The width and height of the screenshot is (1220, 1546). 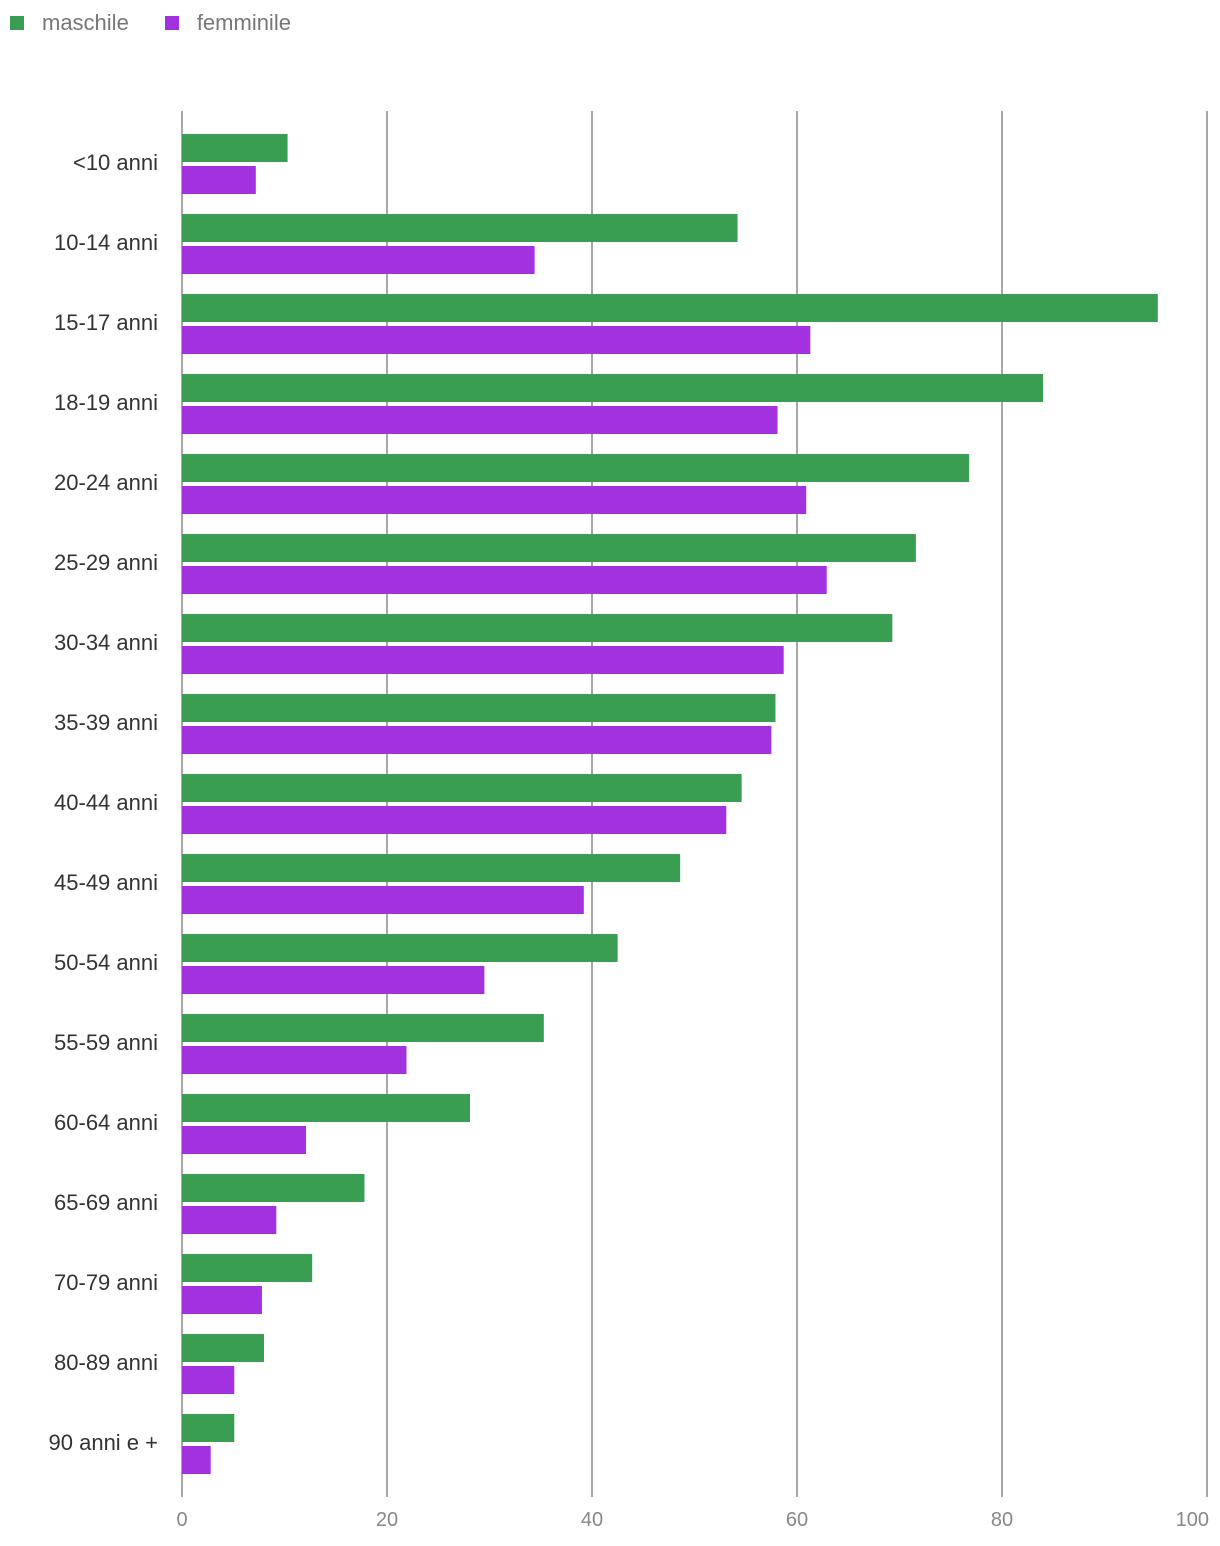 What do you see at coordinates (171, 23) in the screenshot?
I see `legend-swatch-femminile` at bounding box center [171, 23].